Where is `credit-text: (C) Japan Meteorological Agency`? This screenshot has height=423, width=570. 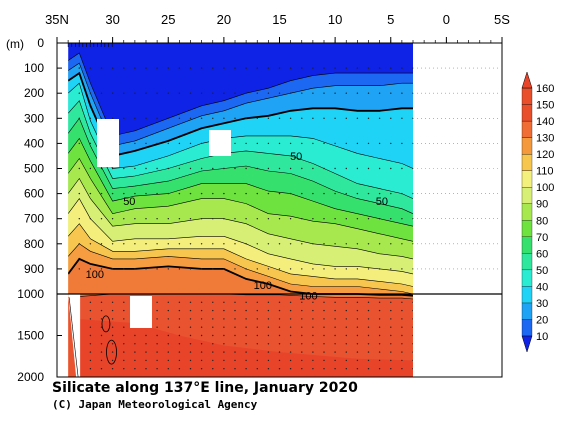 credit-text: (C) Japan Meteorological Agency is located at coordinates (155, 404).